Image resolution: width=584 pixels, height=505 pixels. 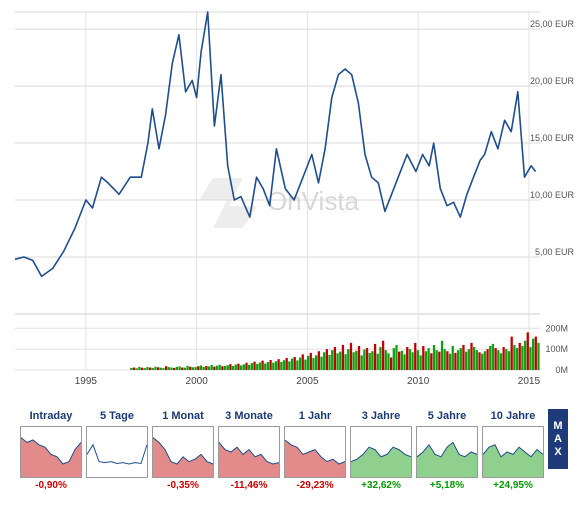 What do you see at coordinates (447, 416) in the screenshot?
I see `period-tab-label: 5 Jahre` at bounding box center [447, 416].